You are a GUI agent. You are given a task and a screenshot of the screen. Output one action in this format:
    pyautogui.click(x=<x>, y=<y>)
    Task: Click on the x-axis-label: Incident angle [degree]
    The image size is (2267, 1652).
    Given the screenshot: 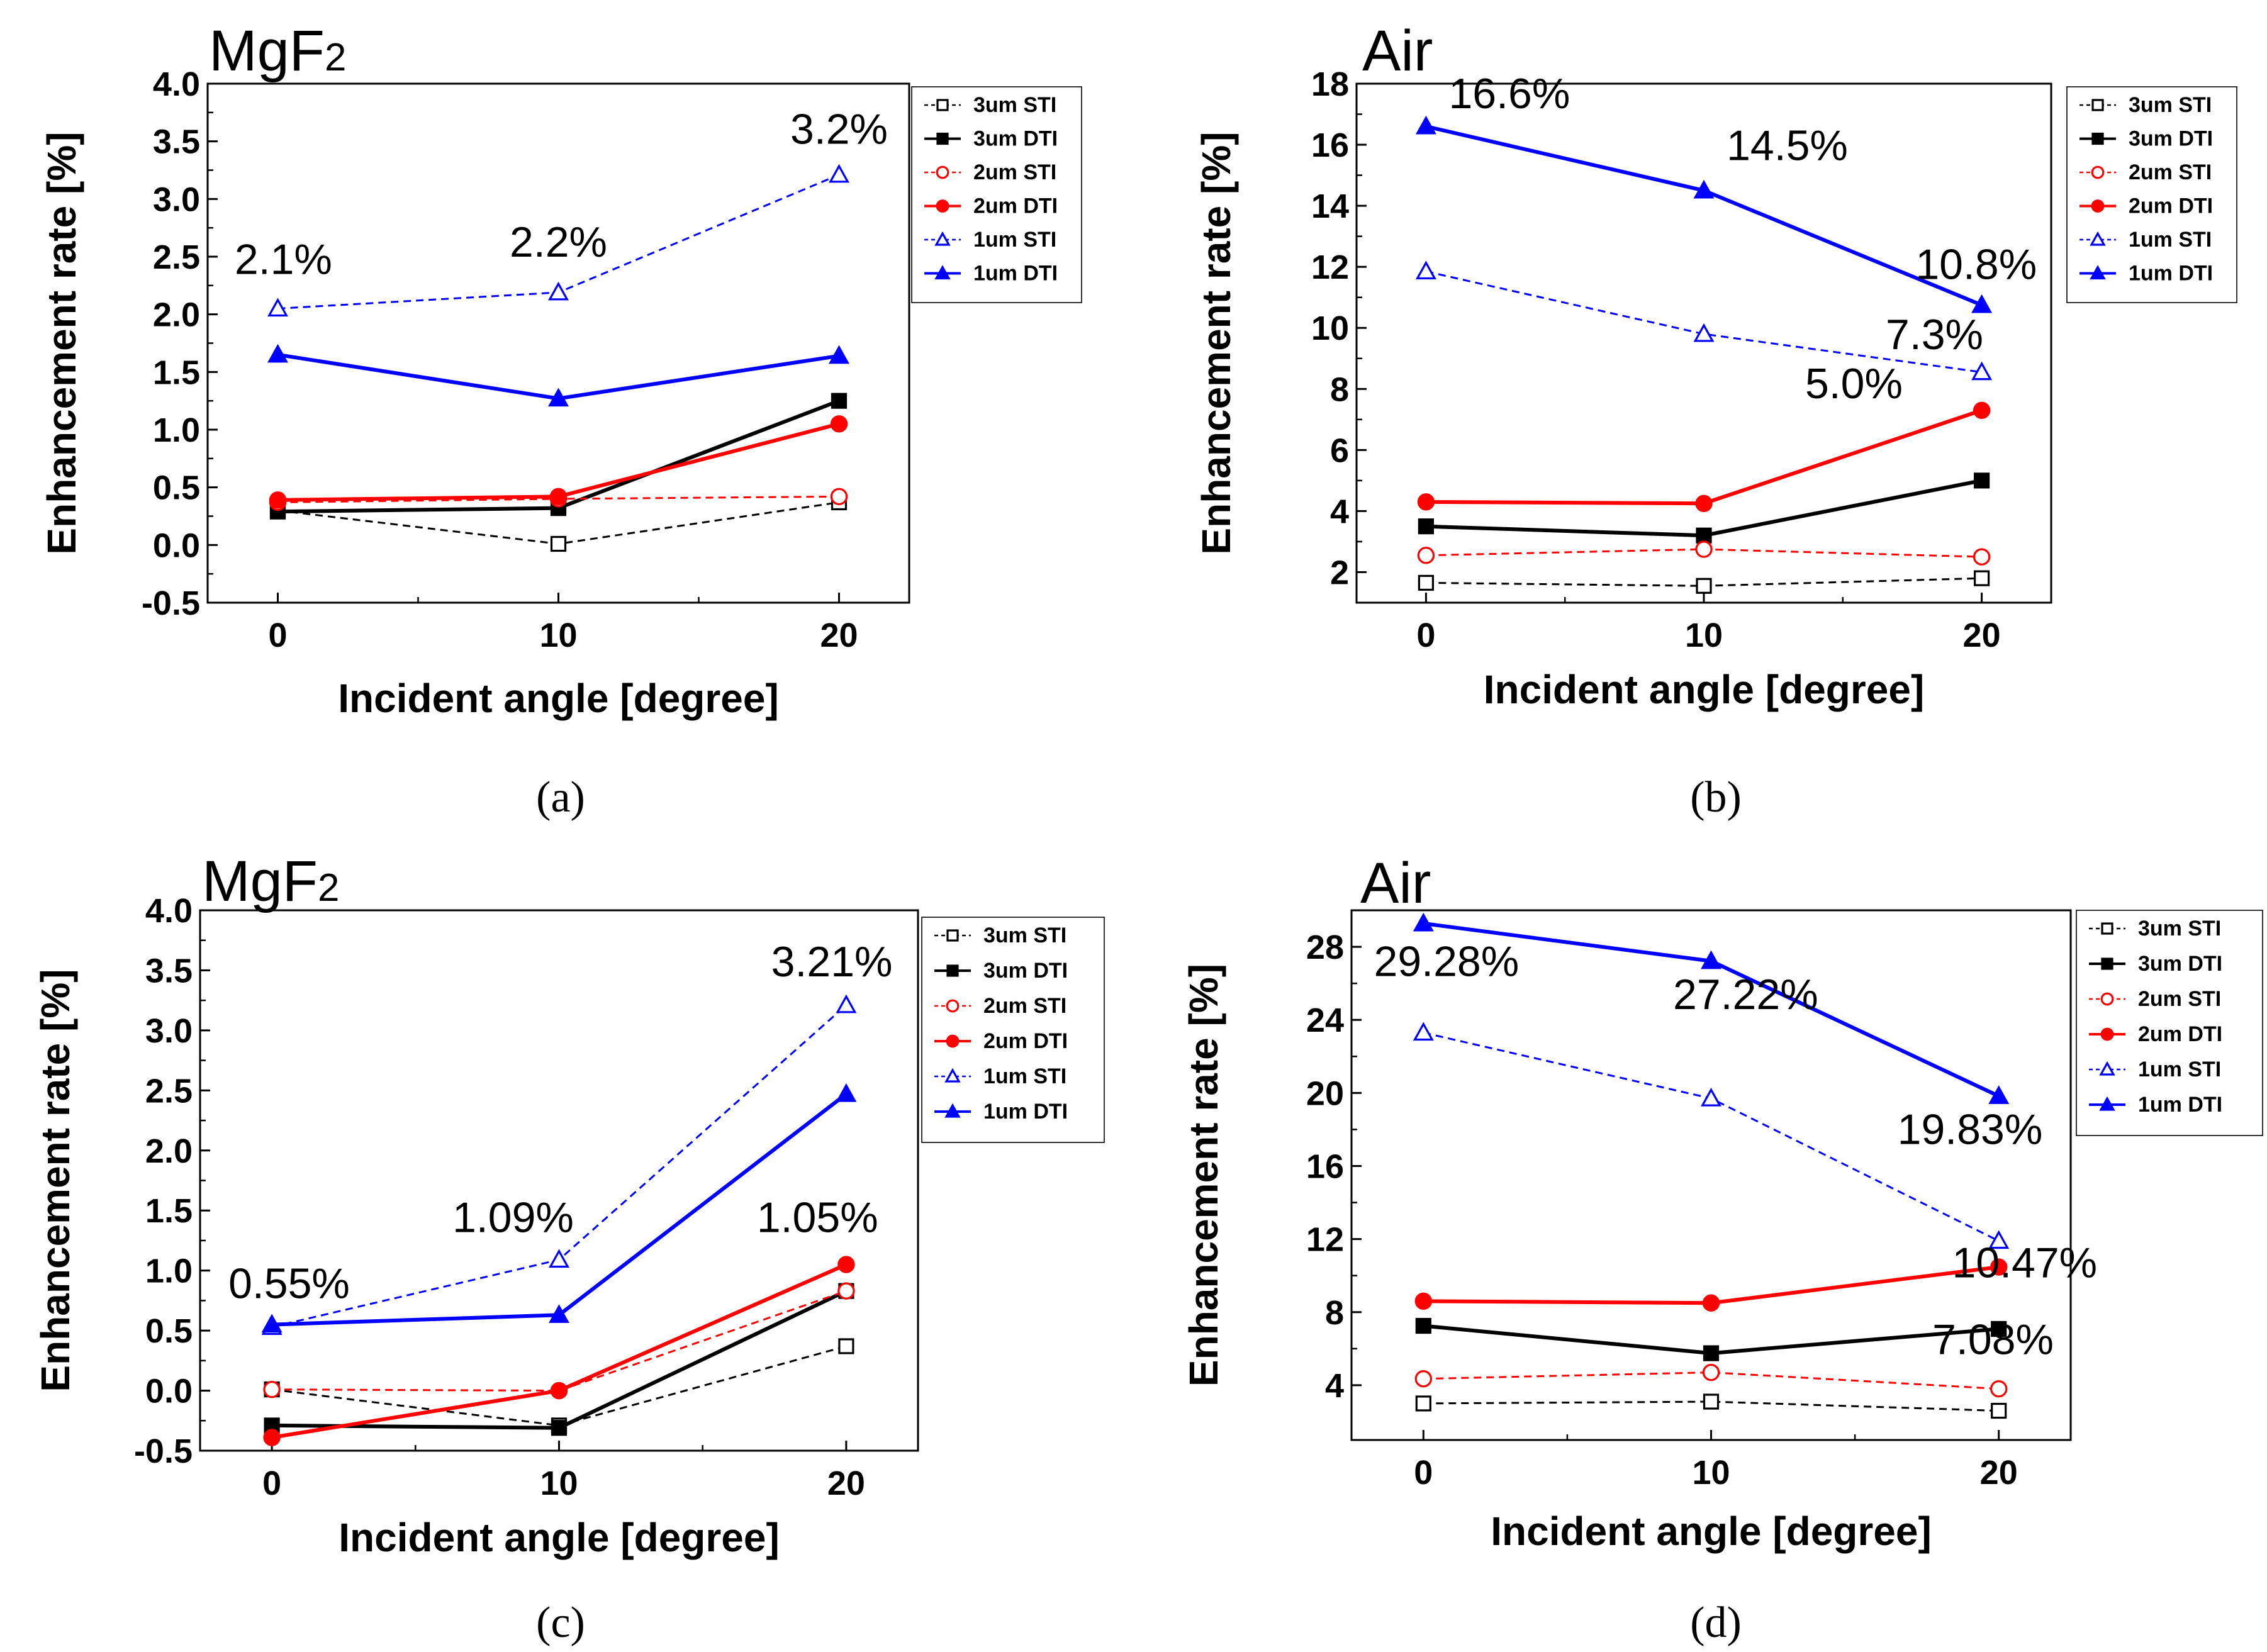 What is the action you would take?
    pyautogui.click(x=559, y=1538)
    